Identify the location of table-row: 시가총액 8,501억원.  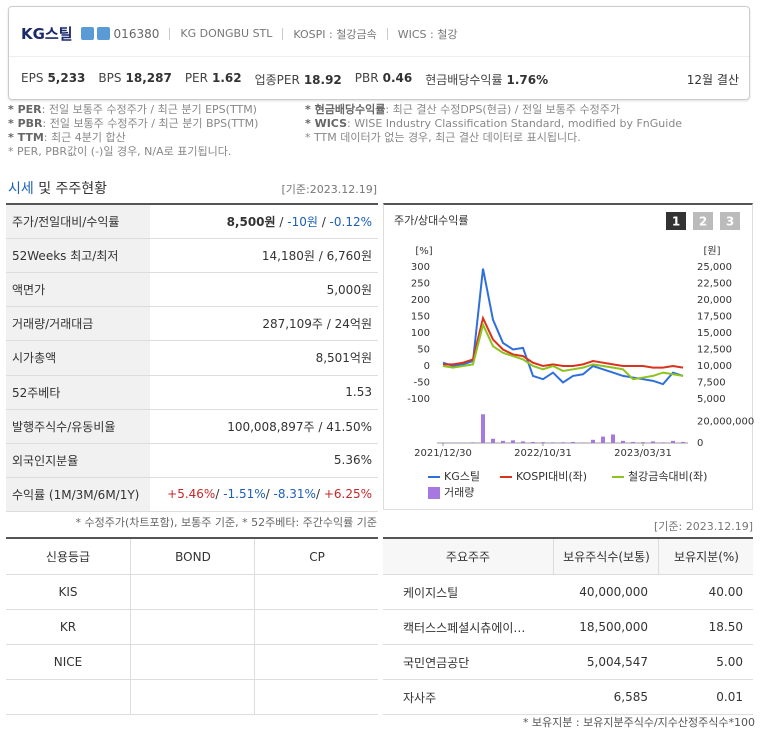
(192, 358).